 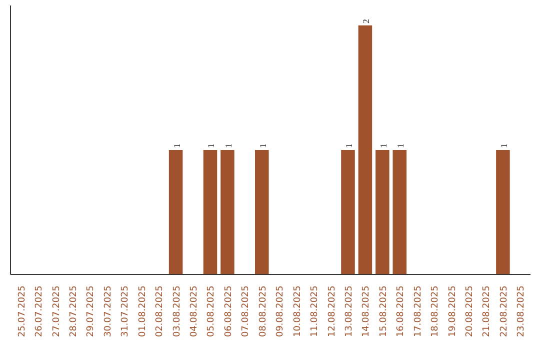 I want to click on x-tick-label: 14.08.2025, so click(x=367, y=312).